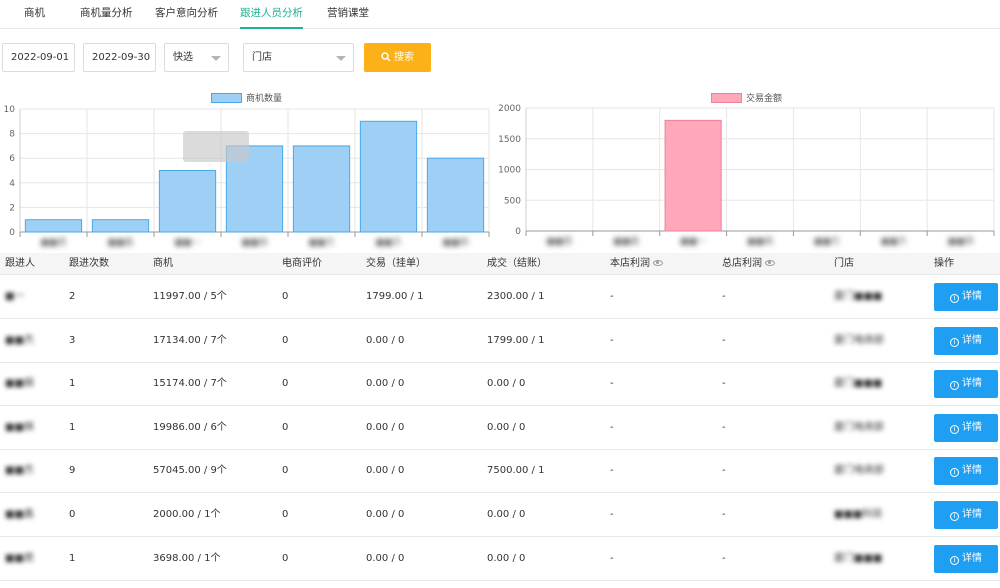 The height and width of the screenshot is (588, 1000). I want to click on col-follow-count: 跟进次数, so click(89, 263).